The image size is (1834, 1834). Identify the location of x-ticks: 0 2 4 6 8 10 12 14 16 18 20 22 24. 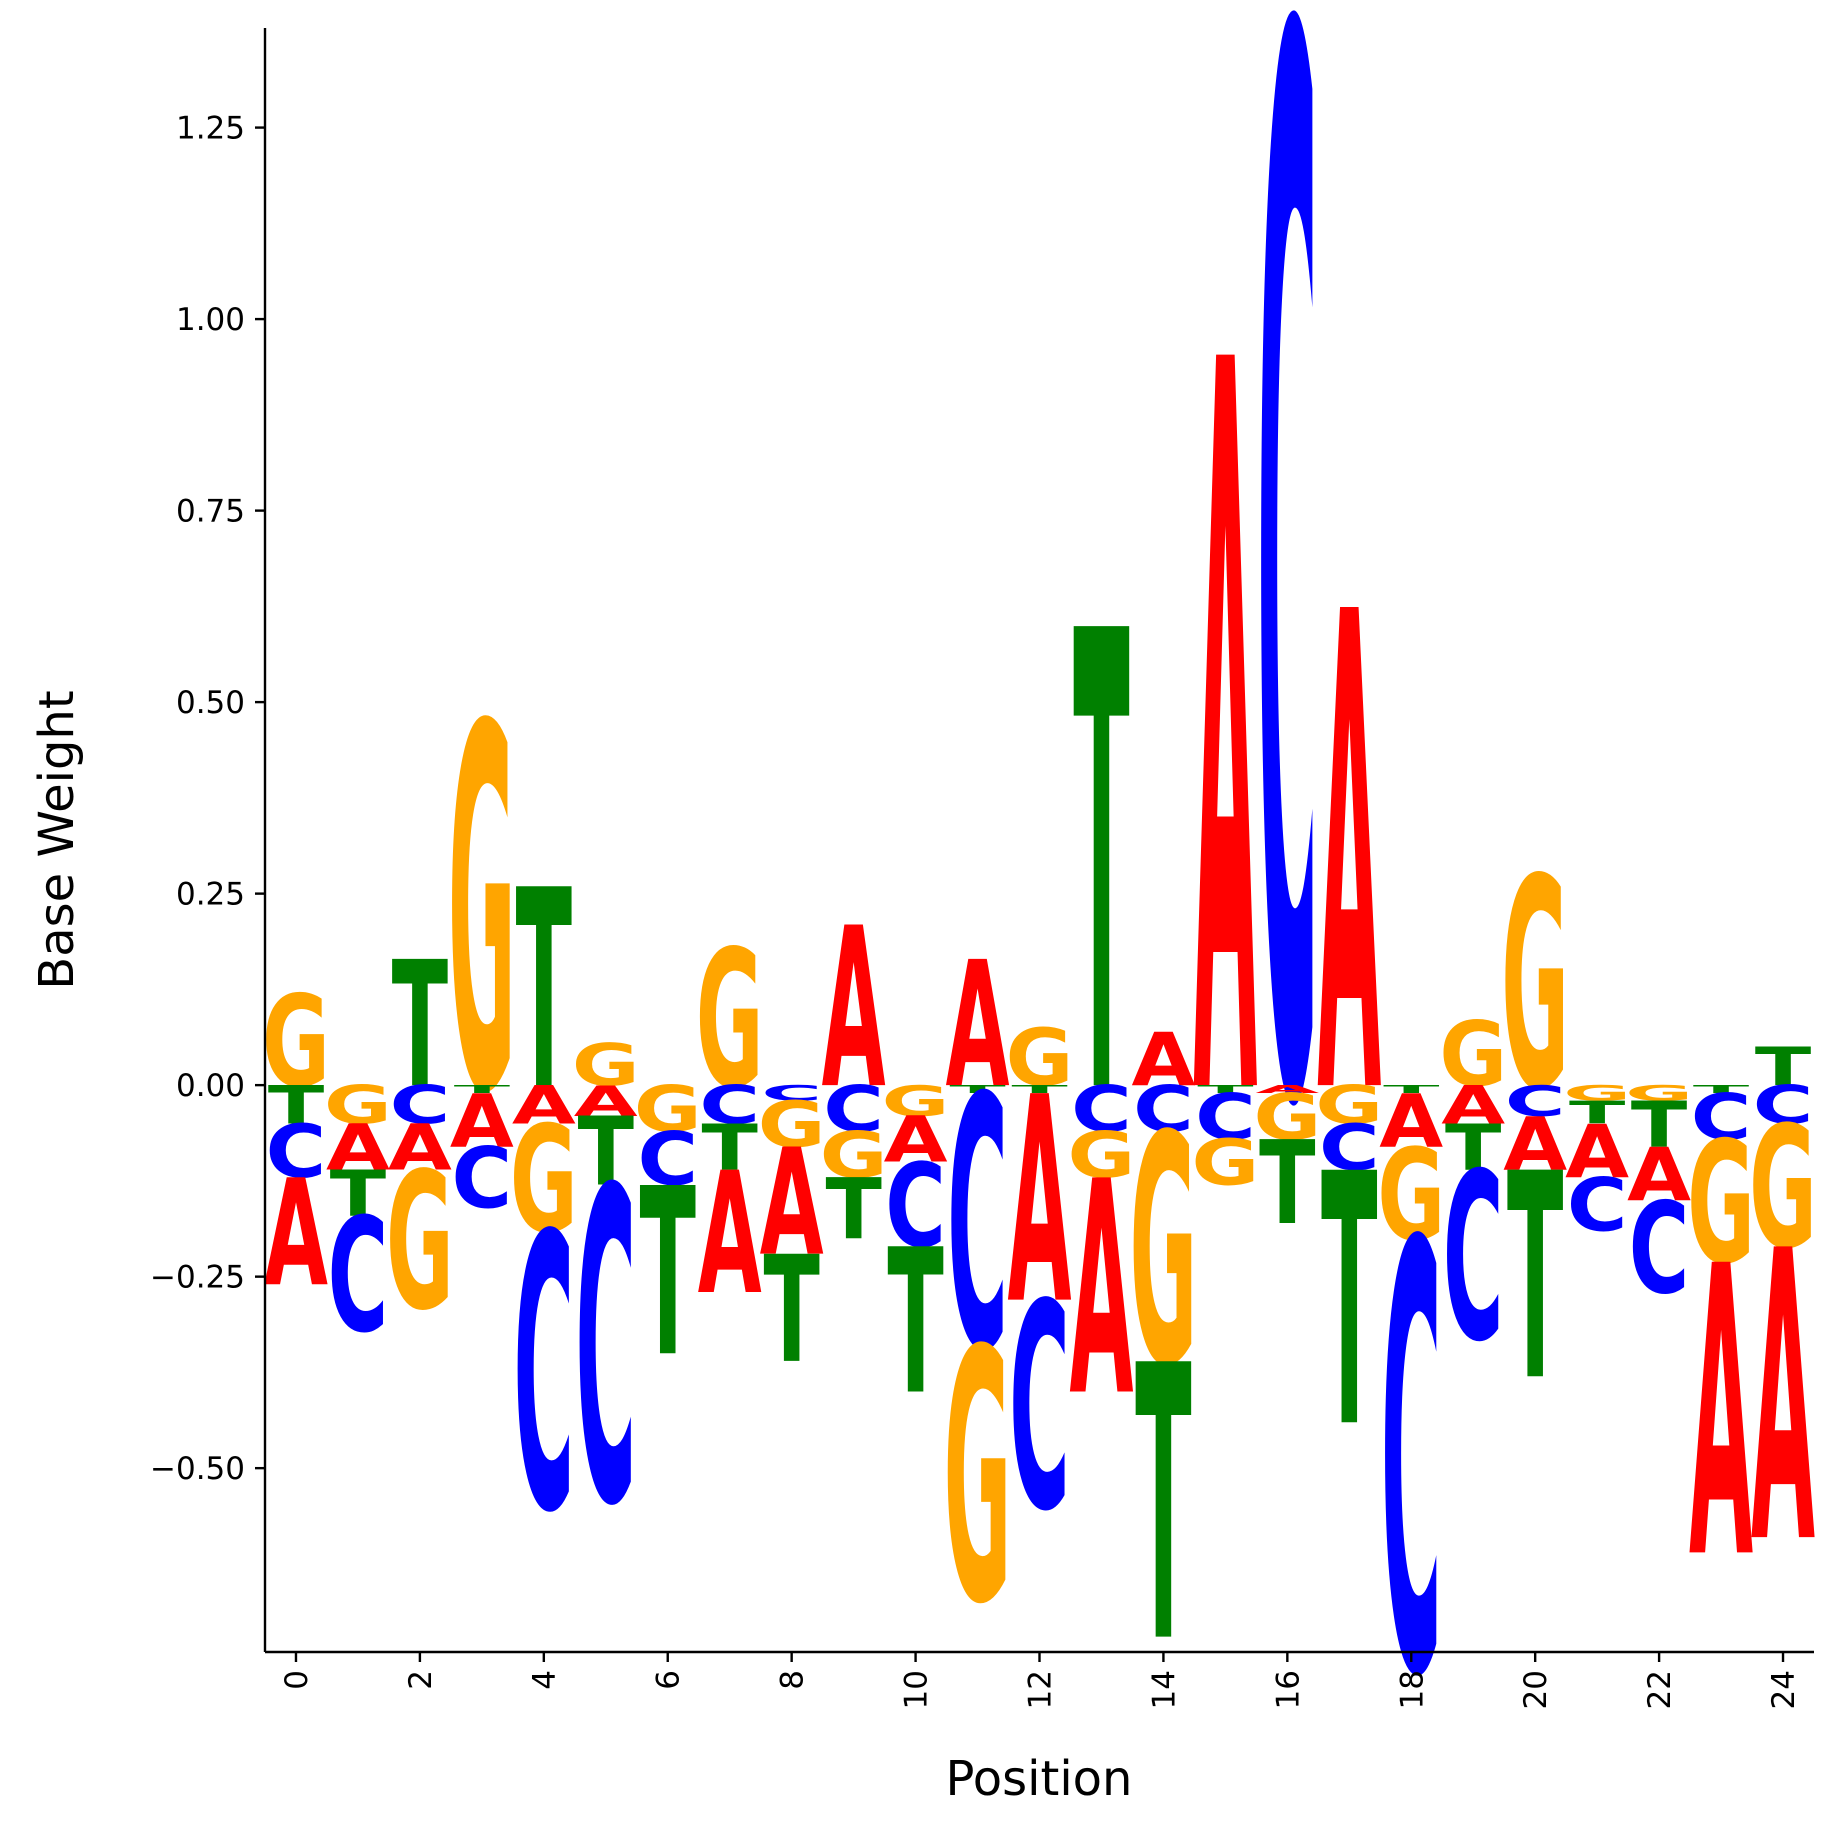
(1040, 1680).